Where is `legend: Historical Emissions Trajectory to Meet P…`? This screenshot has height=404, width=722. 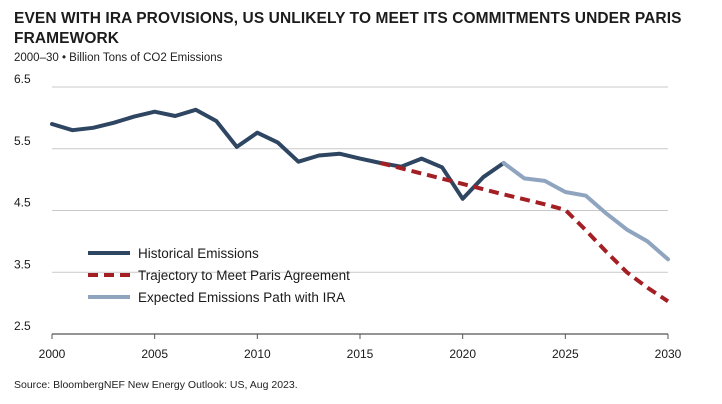
legend: Historical Emissions Trajectory to Meet P… is located at coordinates (219, 275).